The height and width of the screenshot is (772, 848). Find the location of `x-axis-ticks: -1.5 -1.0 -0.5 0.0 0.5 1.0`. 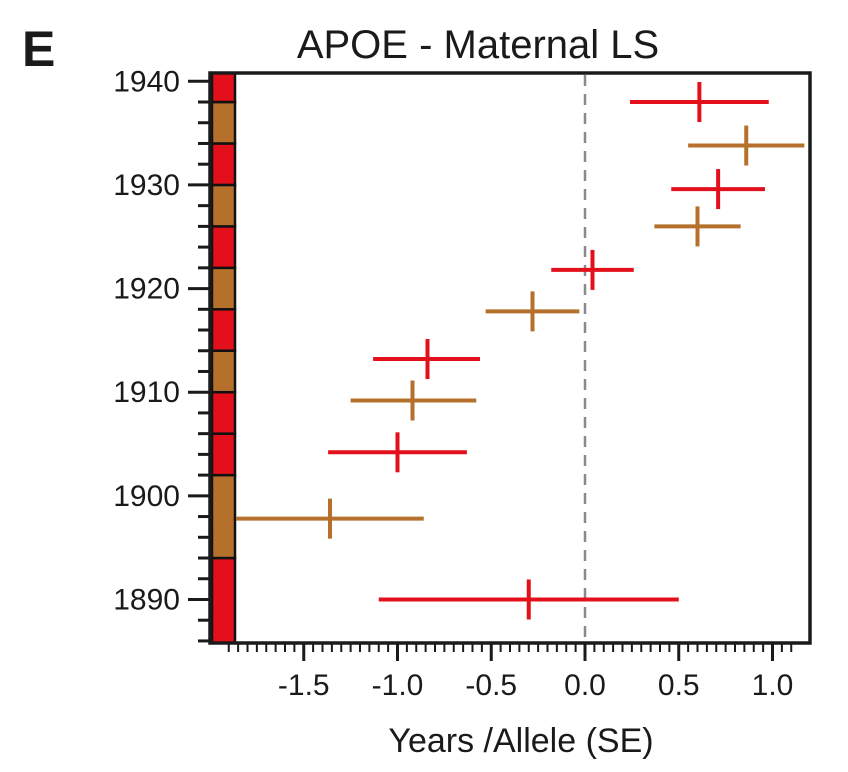

x-axis-ticks: -1.5 -1.0 -0.5 0.0 0.5 1.0 is located at coordinates (510, 672).